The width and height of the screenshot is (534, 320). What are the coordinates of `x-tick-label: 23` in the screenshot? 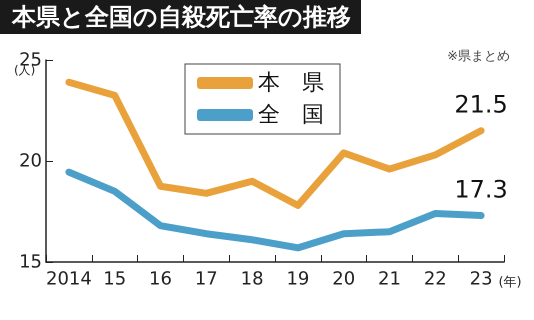 It's located at (481, 279).